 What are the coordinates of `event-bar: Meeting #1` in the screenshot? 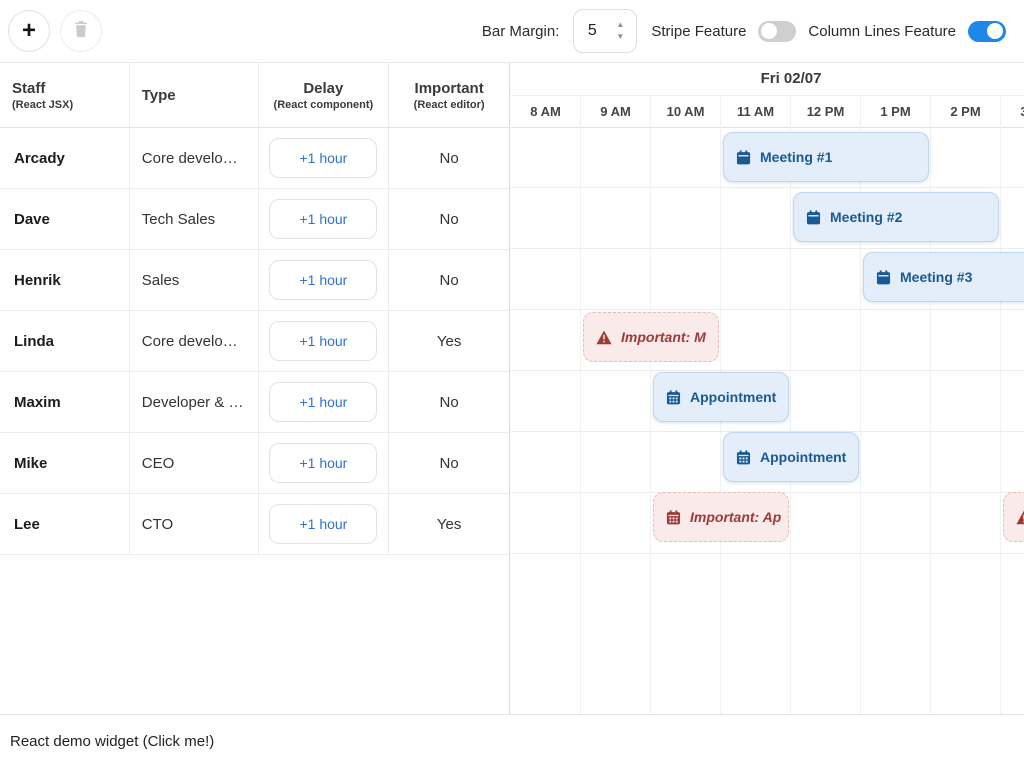 It's located at (826, 157).